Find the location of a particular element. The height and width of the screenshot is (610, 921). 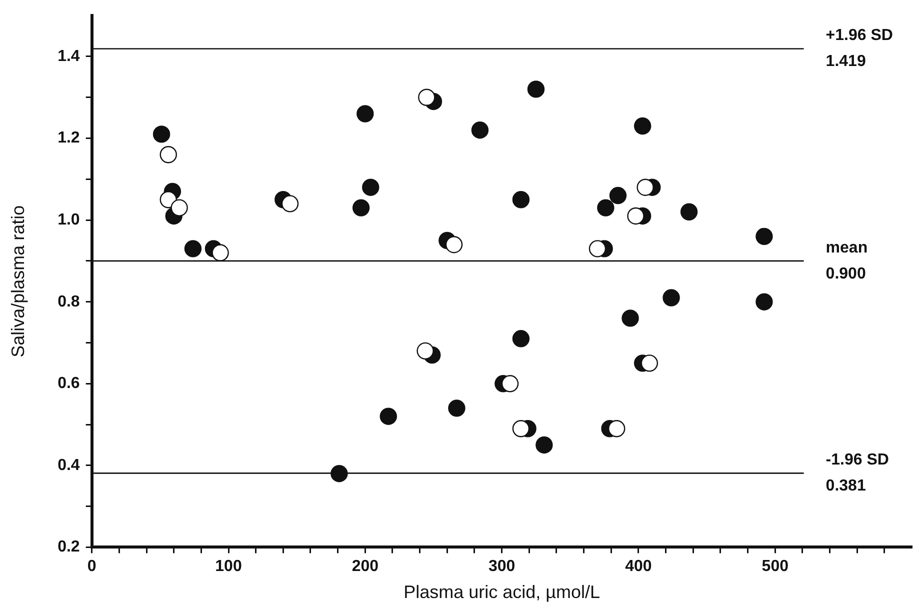

x-tick-label: 200 is located at coordinates (365, 567).